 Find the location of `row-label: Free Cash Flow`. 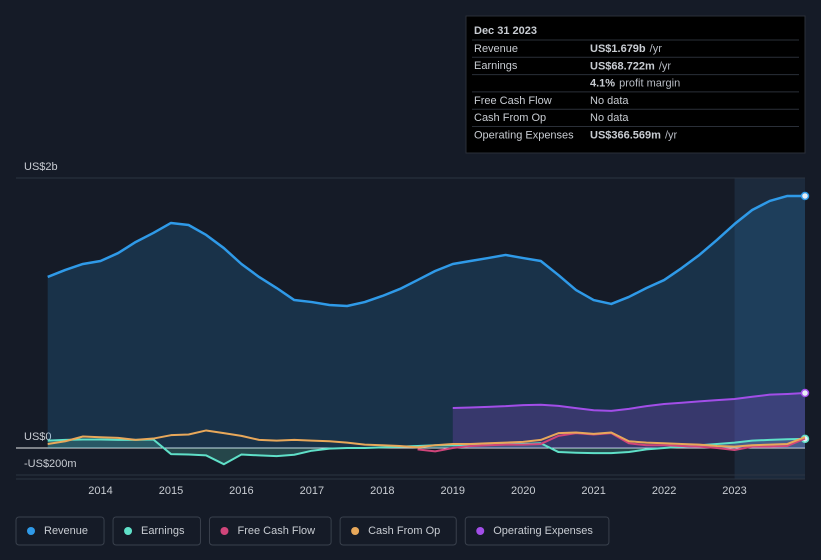

row-label: Free Cash Flow is located at coordinates (513, 101).